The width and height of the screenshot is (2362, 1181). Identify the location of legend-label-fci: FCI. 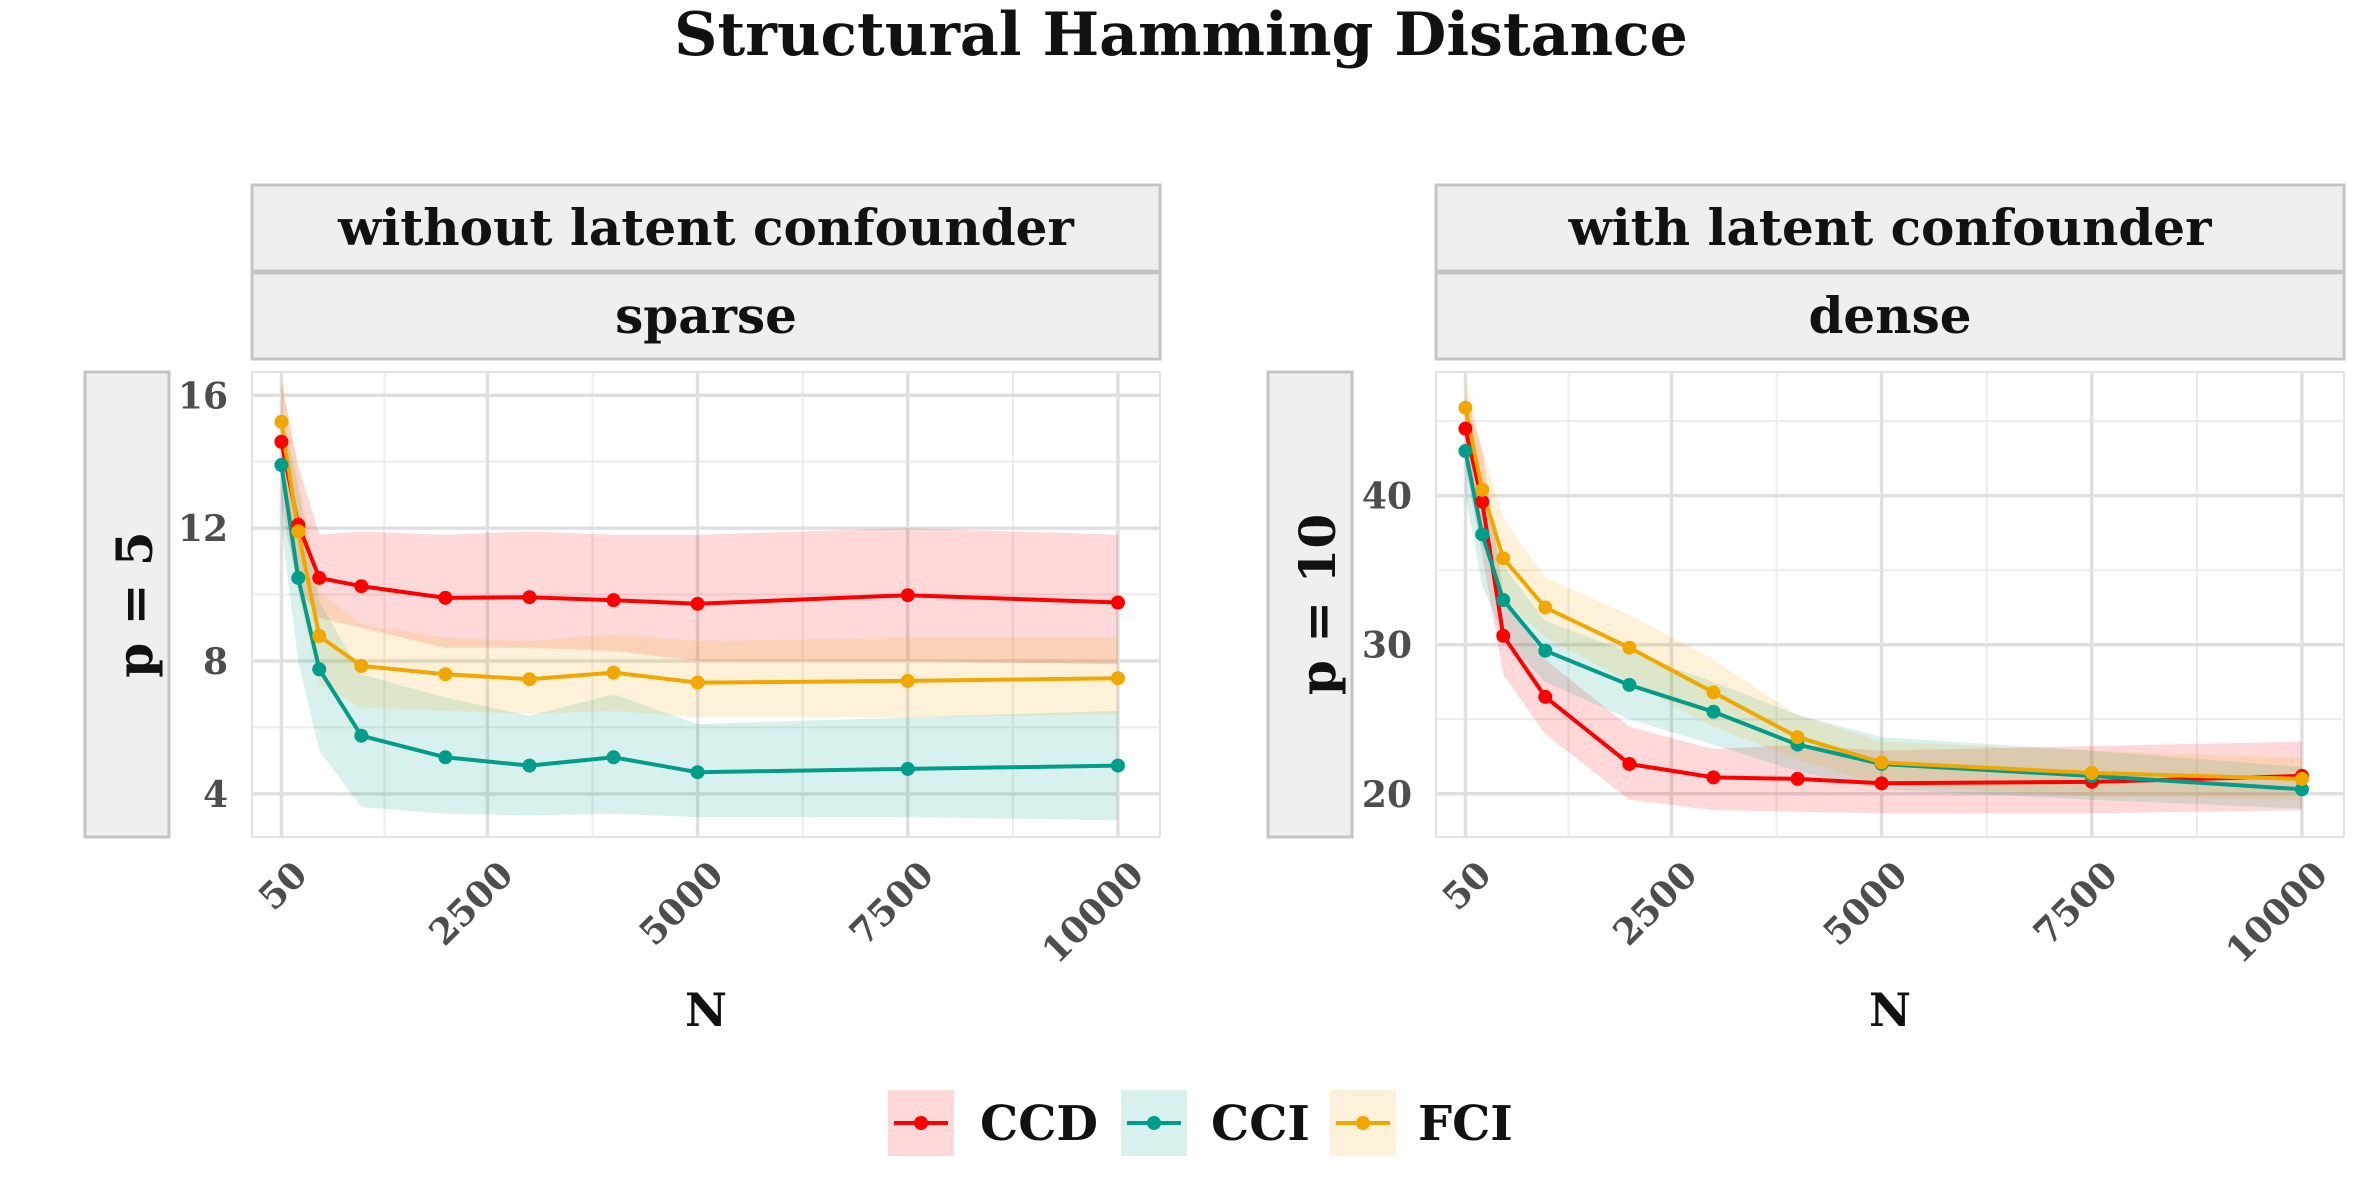
(1465, 1124).